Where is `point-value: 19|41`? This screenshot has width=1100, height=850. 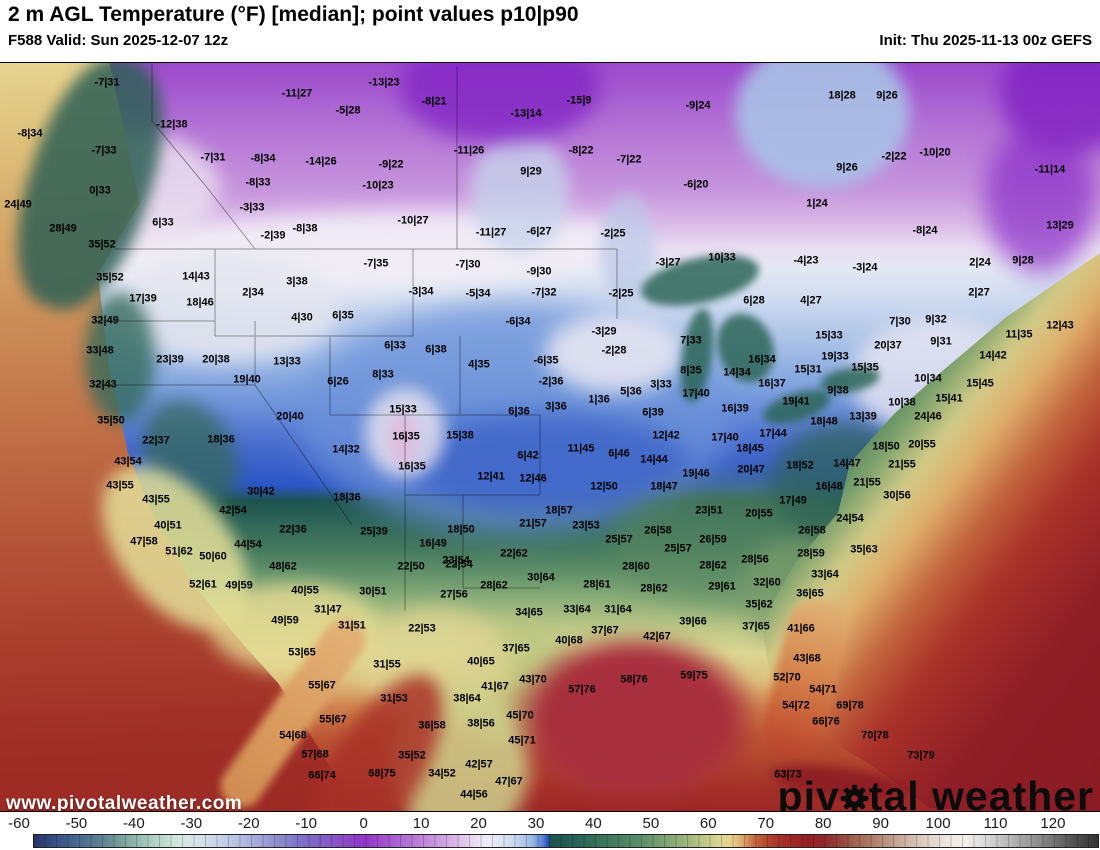 point-value: 19|41 is located at coordinates (796, 401).